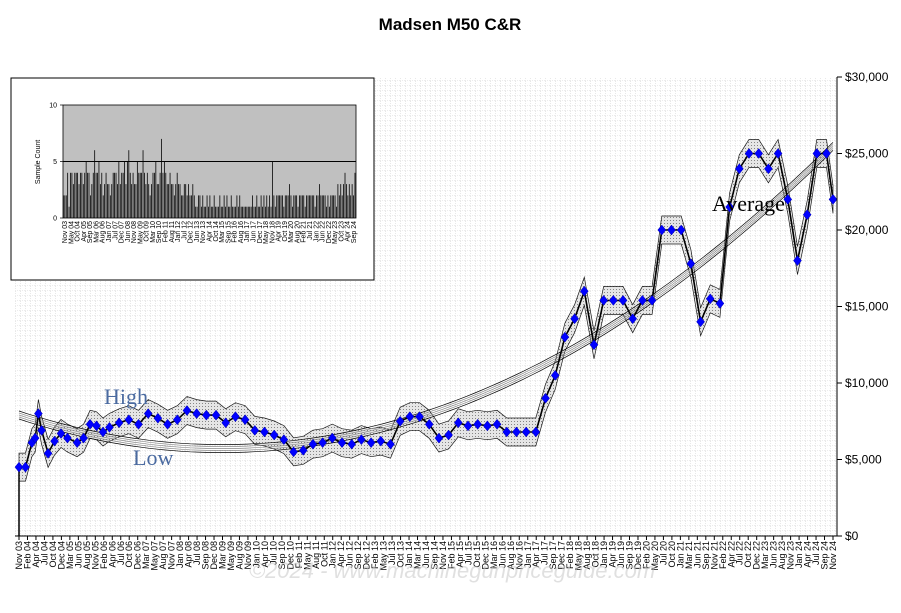  What do you see at coordinates (279, 231) in the screenshot?
I see `inset-x-tick-label: Apr 19` at bounding box center [279, 231].